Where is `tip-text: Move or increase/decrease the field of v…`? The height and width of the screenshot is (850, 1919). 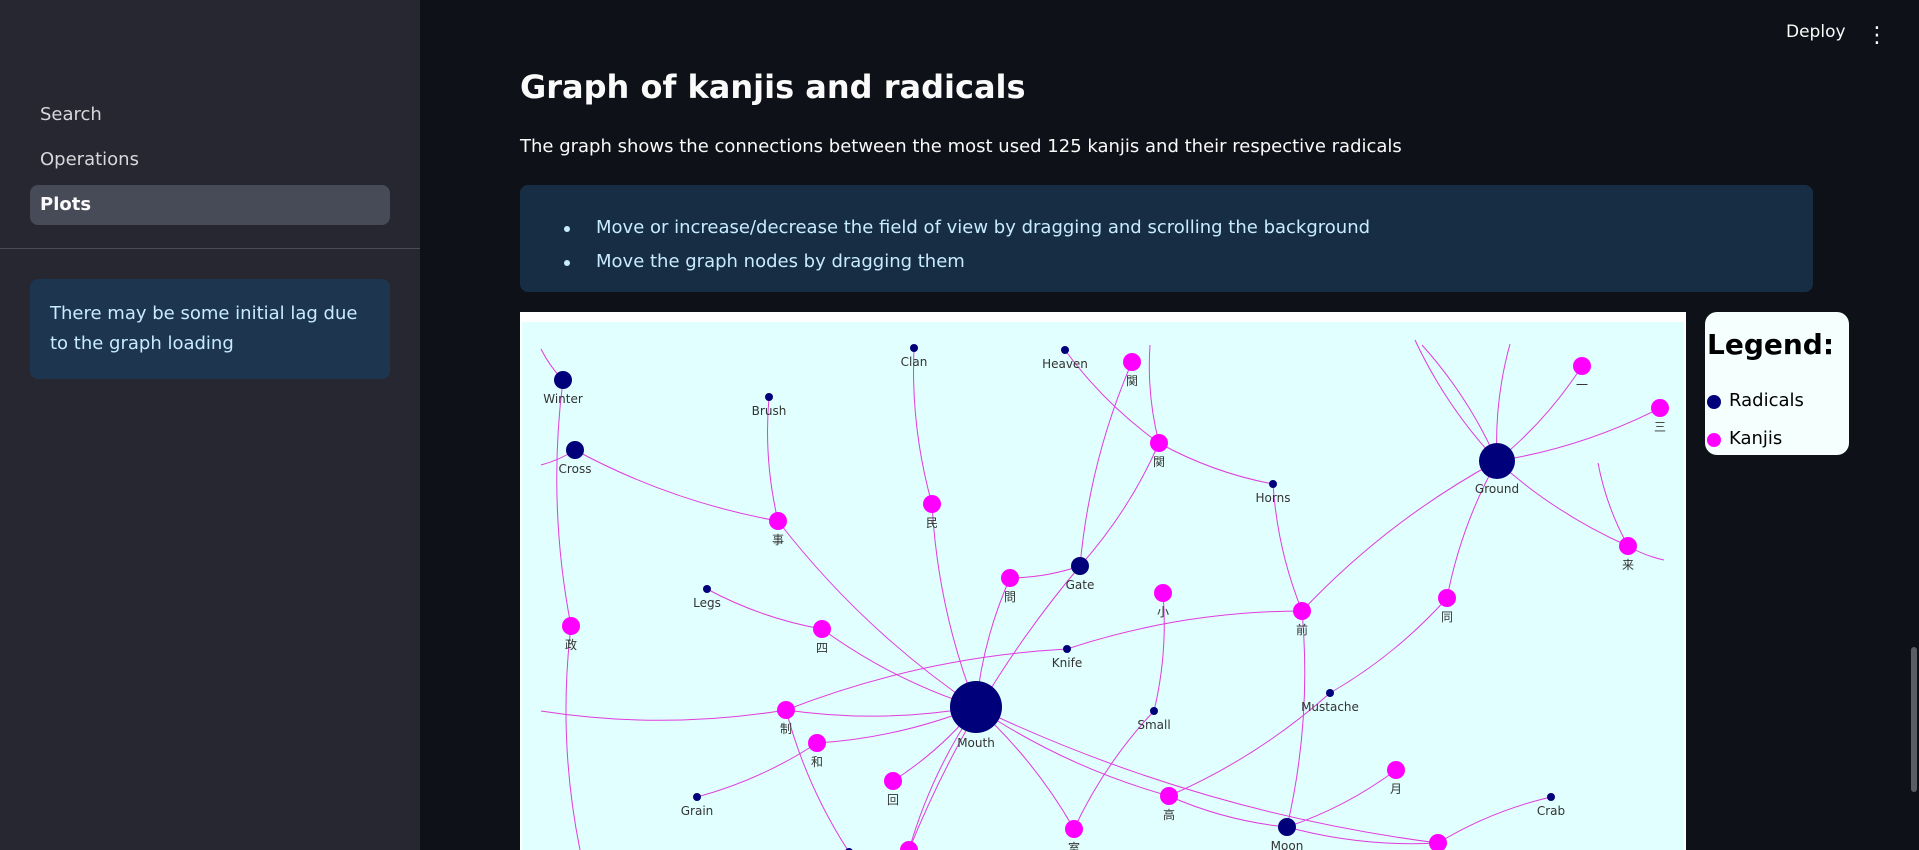 tip-text: Move or increase/decrease the field of v… is located at coordinates (983, 227).